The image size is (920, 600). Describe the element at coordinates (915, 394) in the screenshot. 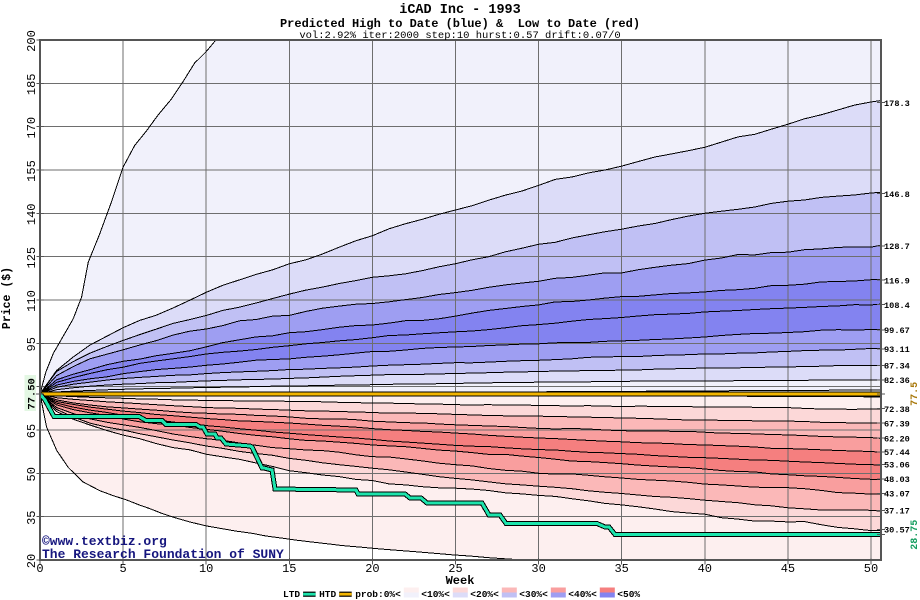

I see `svg-text: 77.5` at that location.